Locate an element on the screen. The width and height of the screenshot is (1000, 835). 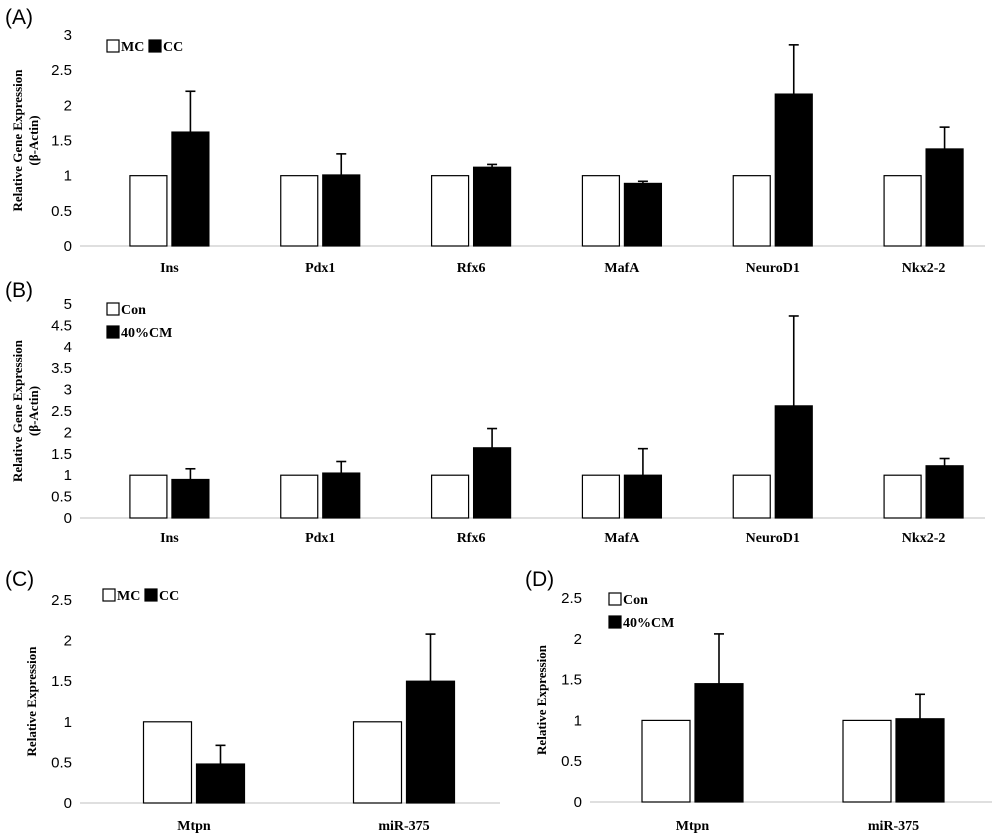
bar-con-pdx1 is located at coordinates (299, 496).